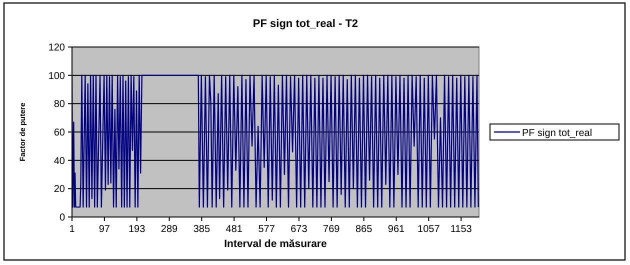  I want to click on legend-label: PF sign tot_real, so click(557, 133).